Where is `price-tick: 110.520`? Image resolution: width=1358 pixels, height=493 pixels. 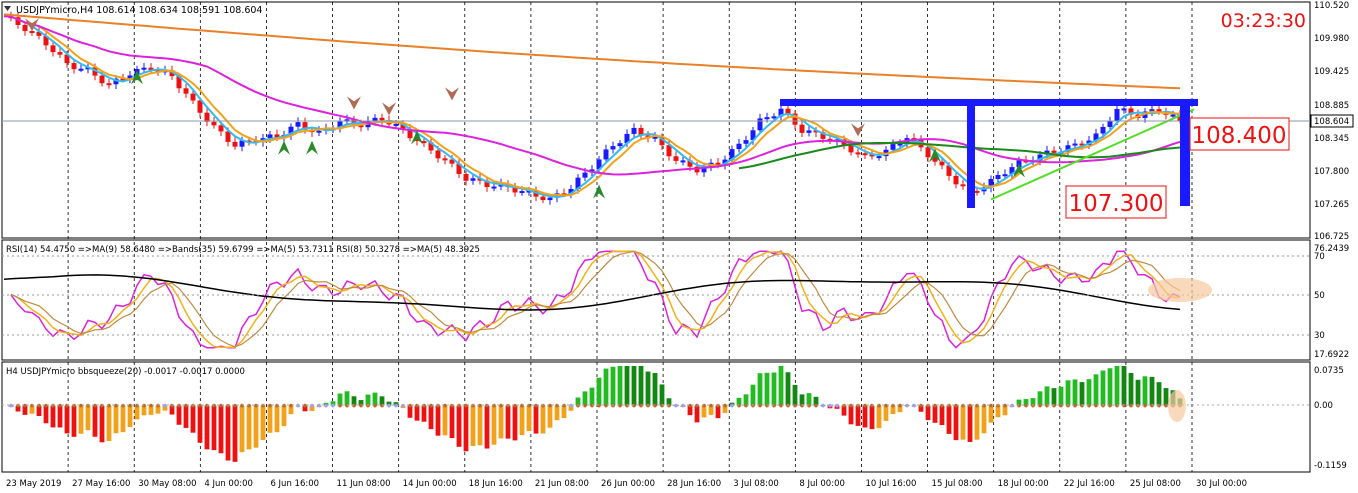 price-tick: 110.520 is located at coordinates (1331, 6).